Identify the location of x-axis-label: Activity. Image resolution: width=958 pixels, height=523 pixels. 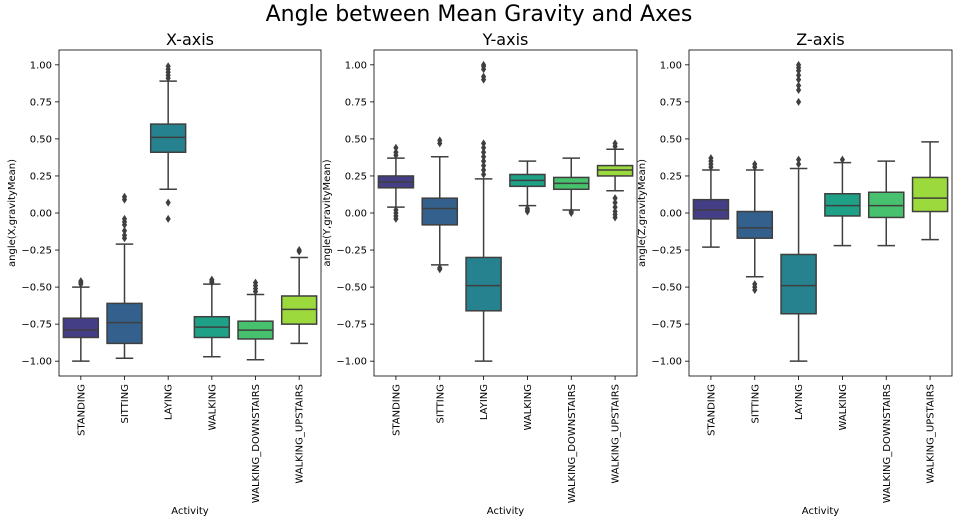
(505, 511).